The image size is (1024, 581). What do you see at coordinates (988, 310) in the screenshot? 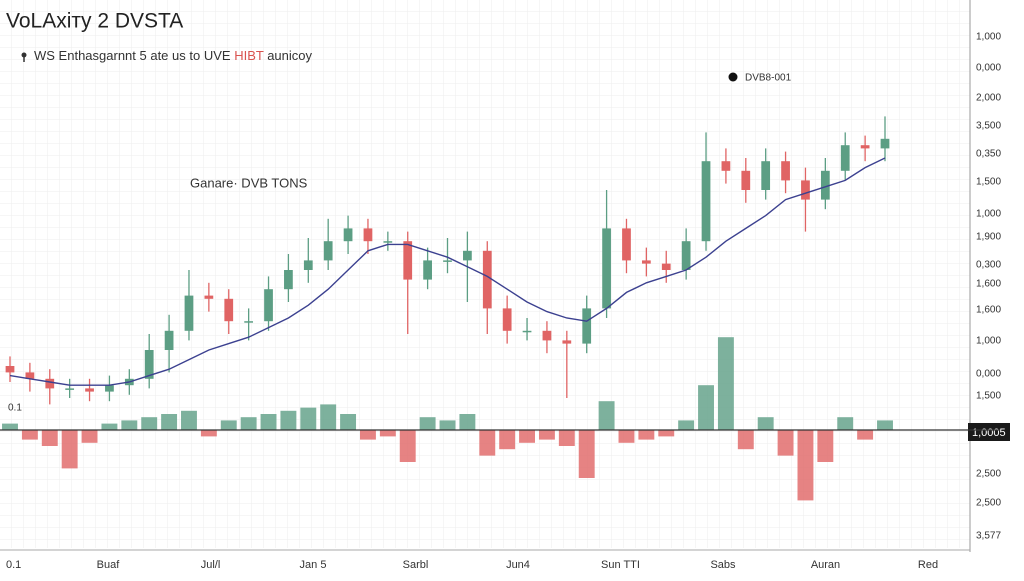
I see `y-tick-label: 1,600` at bounding box center [988, 310].